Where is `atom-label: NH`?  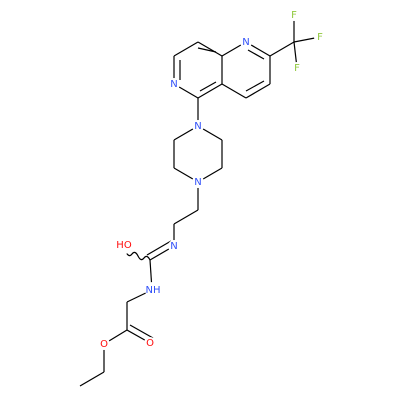
atom-label: NH is located at coordinates (153, 290).